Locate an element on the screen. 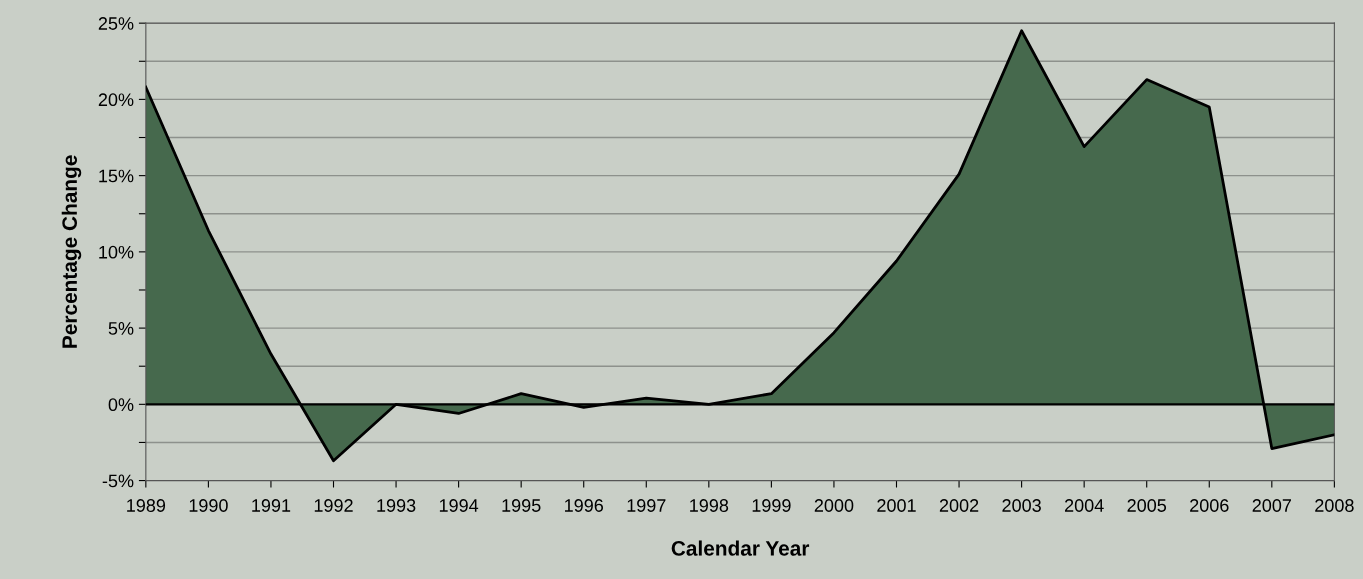 The image size is (1363, 579). x-tick-label: 2008 is located at coordinates (1334, 505).